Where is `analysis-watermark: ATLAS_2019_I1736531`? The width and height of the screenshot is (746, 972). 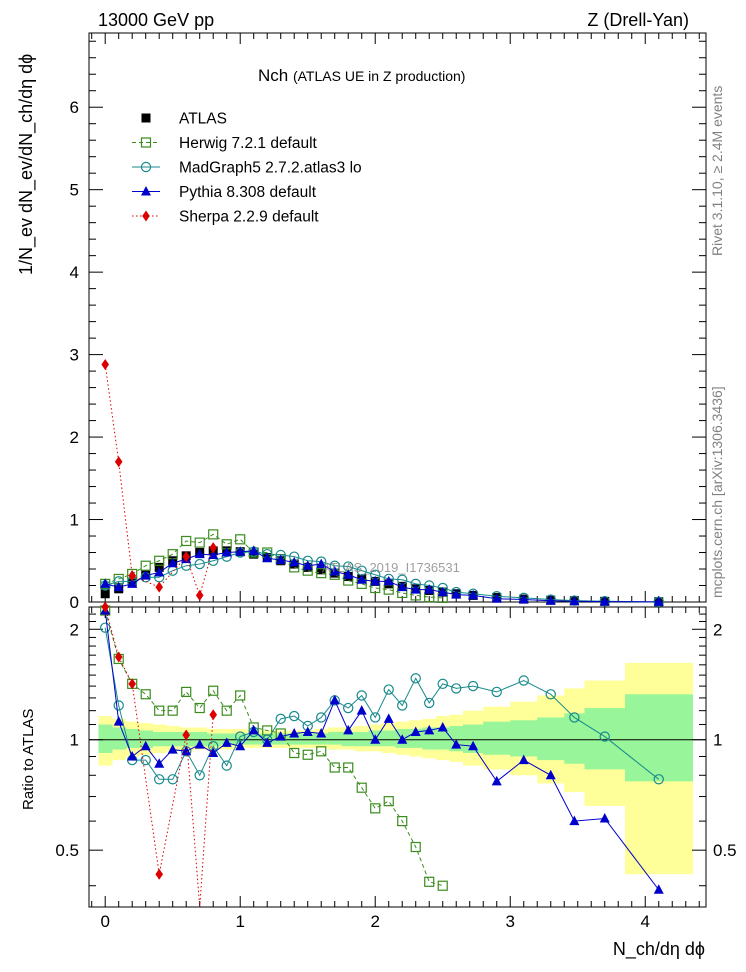 analysis-watermark: ATLAS_2019_I1736531 is located at coordinates (391, 567).